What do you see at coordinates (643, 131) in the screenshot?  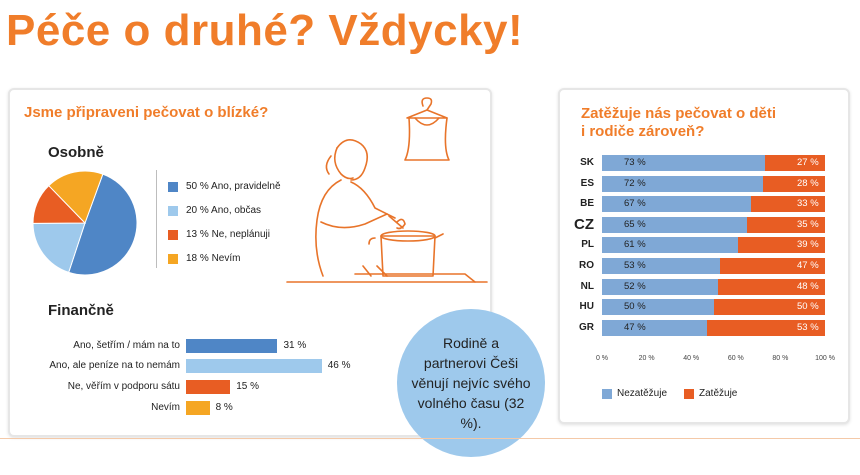 I see `right-panel-title-line2: i rodiče zároveň?` at bounding box center [643, 131].